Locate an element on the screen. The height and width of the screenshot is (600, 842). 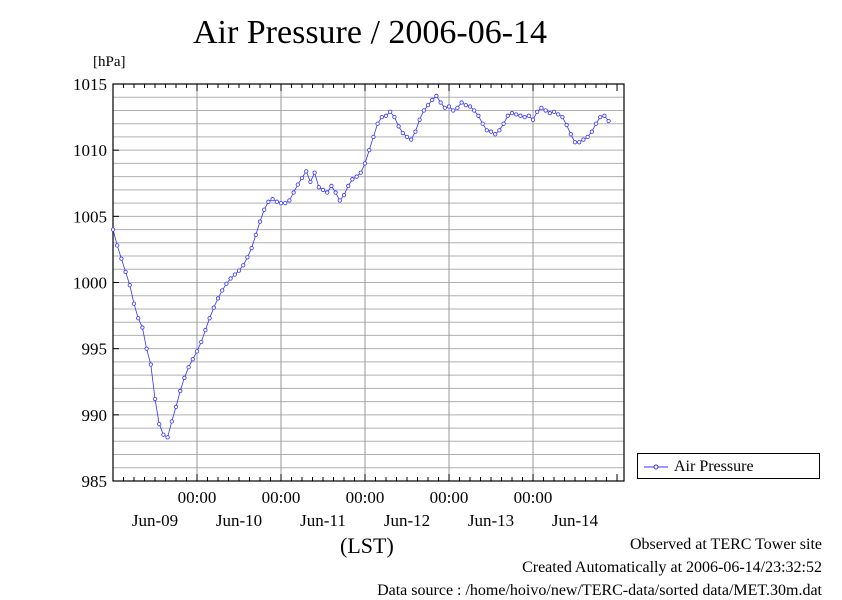
legend: Air Pressure is located at coordinates (728, 466).